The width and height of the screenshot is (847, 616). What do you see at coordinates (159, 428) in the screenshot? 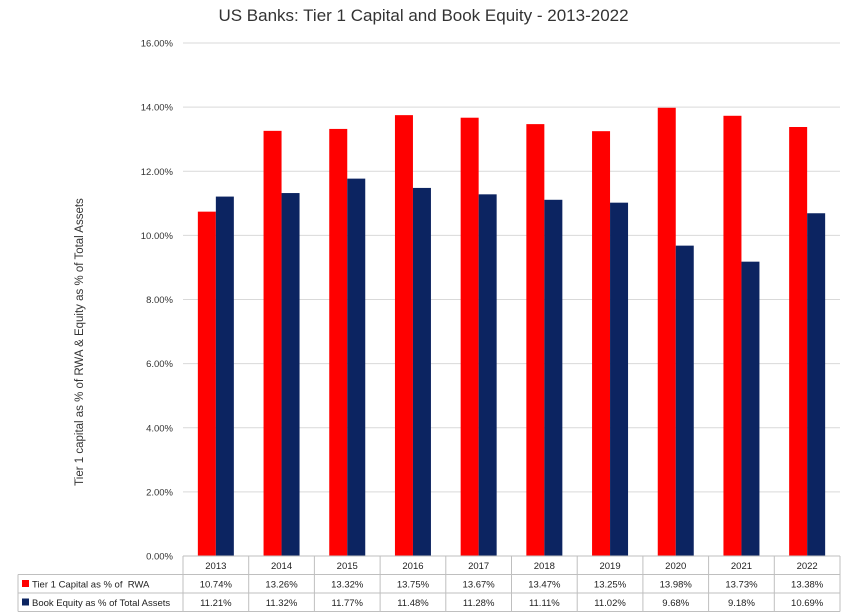
I see `y-tick-label: 4.00%` at bounding box center [159, 428].